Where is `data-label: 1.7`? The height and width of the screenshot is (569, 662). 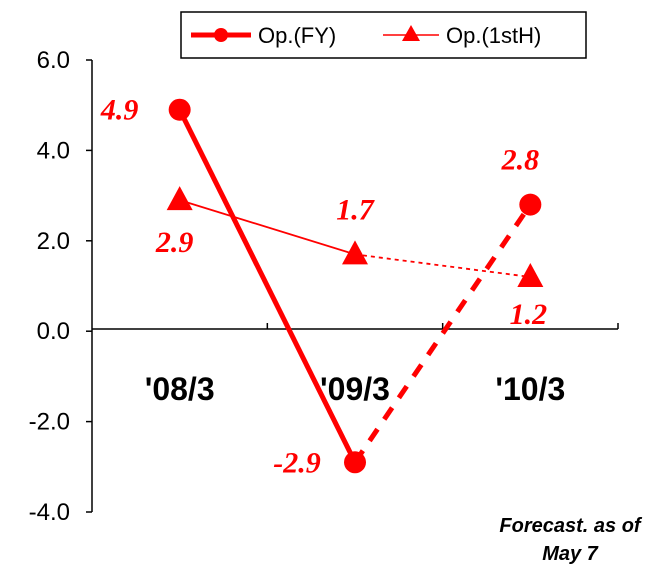
data-label: 1.7 is located at coordinates (355, 209).